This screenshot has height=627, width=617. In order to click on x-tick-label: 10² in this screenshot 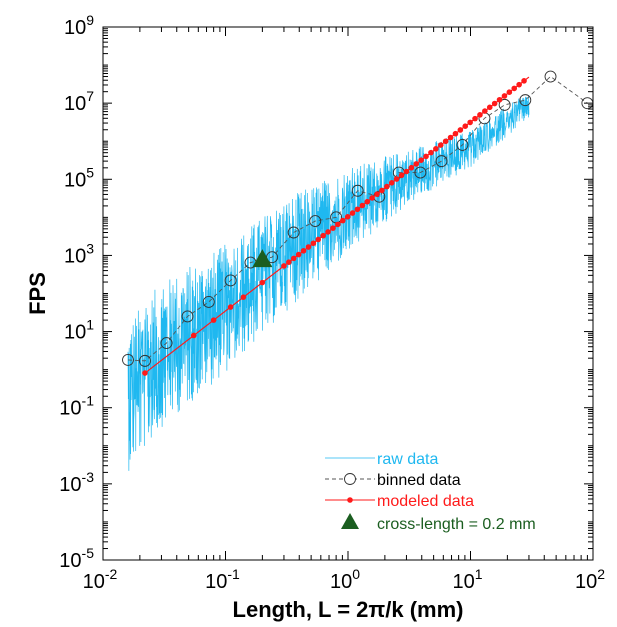, I will do `click(590, 579)`.